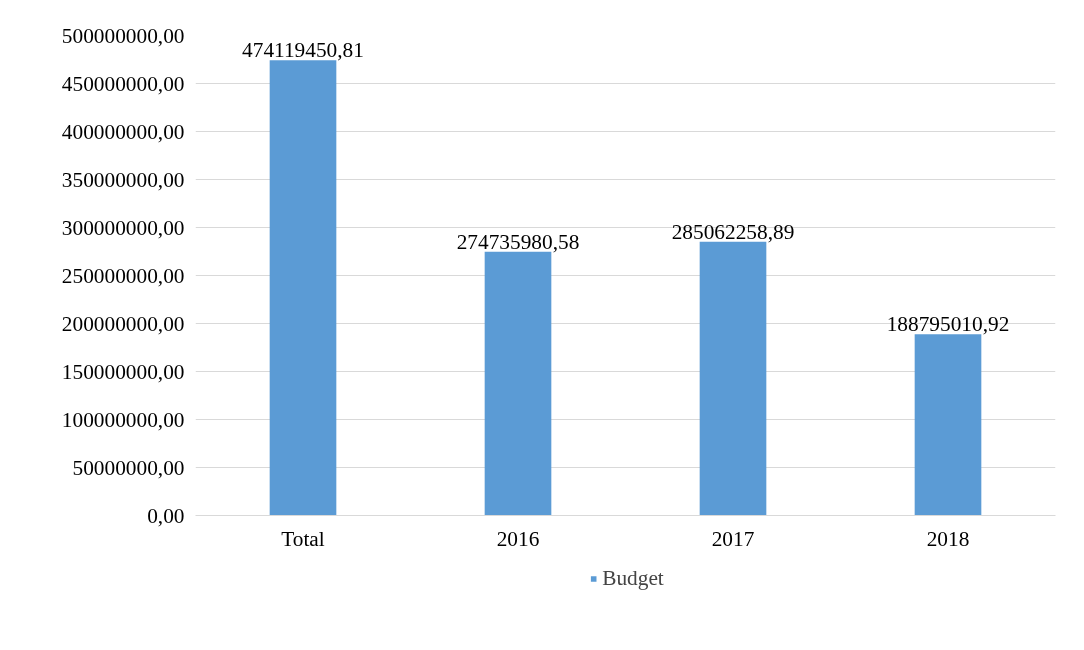  I want to click on y-tick-label: 50000000,00, so click(128, 467).